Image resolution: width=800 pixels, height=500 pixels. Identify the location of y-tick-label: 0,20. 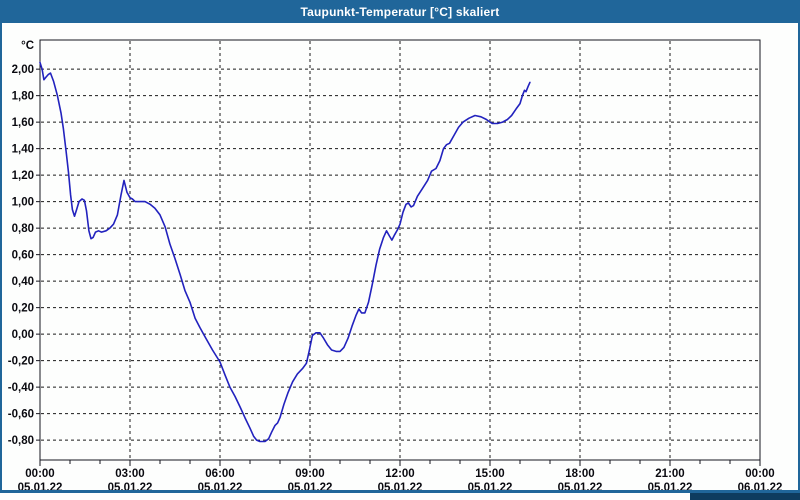
(23, 309).